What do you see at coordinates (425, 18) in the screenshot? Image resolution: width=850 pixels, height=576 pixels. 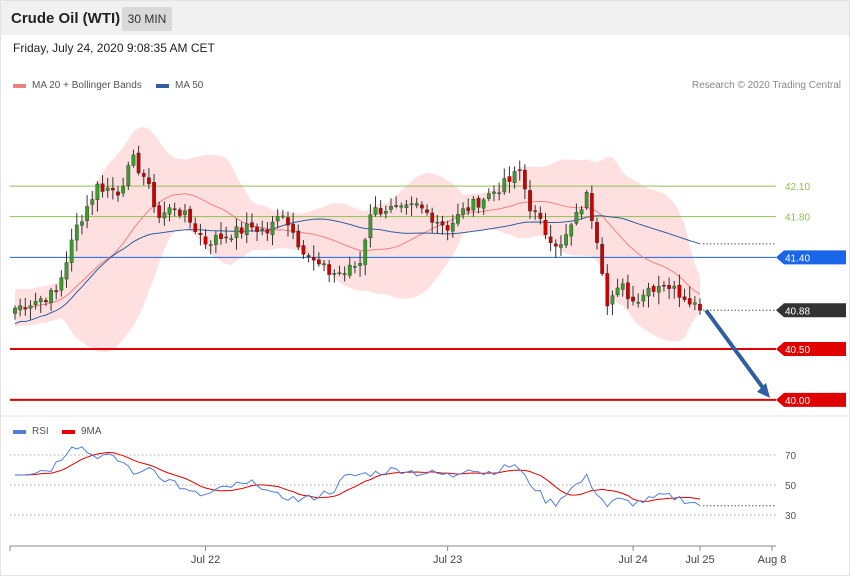 I see `chart-header: Crude Oil (WTI) 30 MIN` at bounding box center [425, 18].